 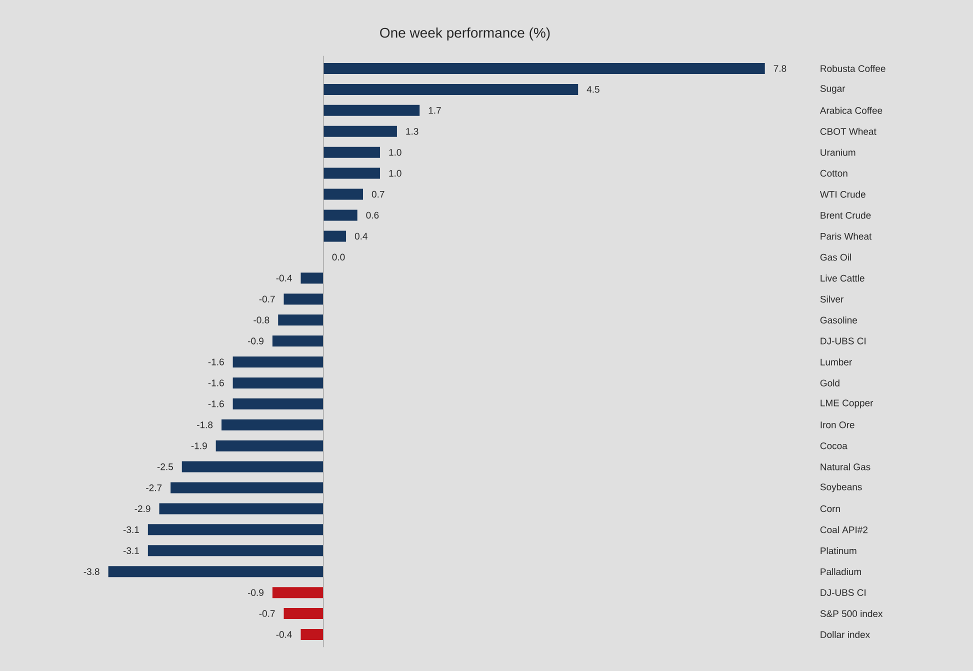 I want to click on y-tick-label: Palladium, so click(x=840, y=572).